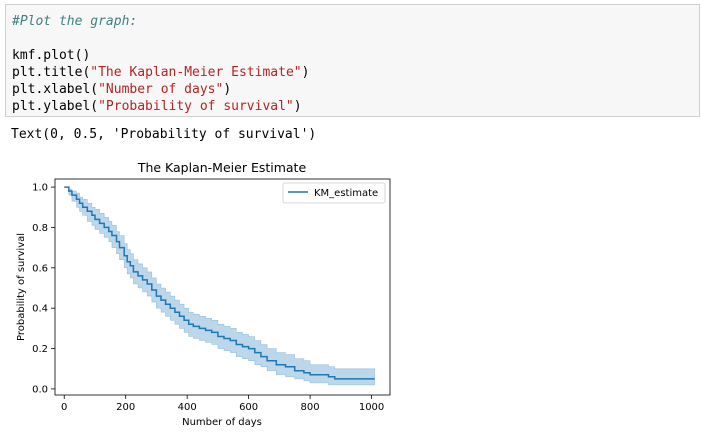 Image resolution: width=702 pixels, height=440 pixels. What do you see at coordinates (40, 349) in the screenshot?
I see `y-tick-label: 0.2` at bounding box center [40, 349].